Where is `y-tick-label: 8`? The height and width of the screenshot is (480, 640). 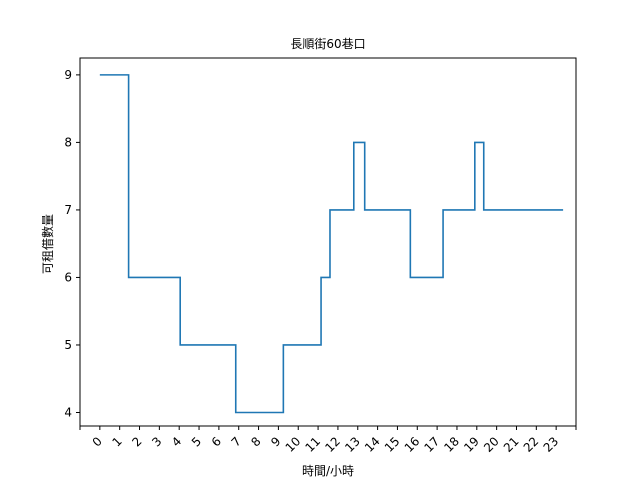 y-tick-label: 8 is located at coordinates (68, 142).